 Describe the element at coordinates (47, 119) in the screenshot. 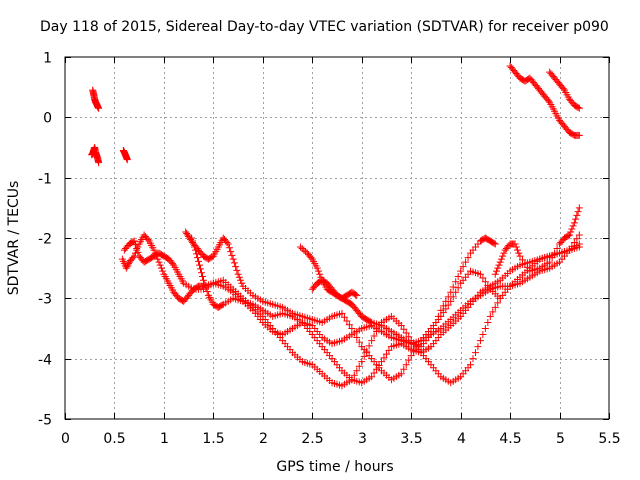

I see `y-tick-label: 0` at that location.